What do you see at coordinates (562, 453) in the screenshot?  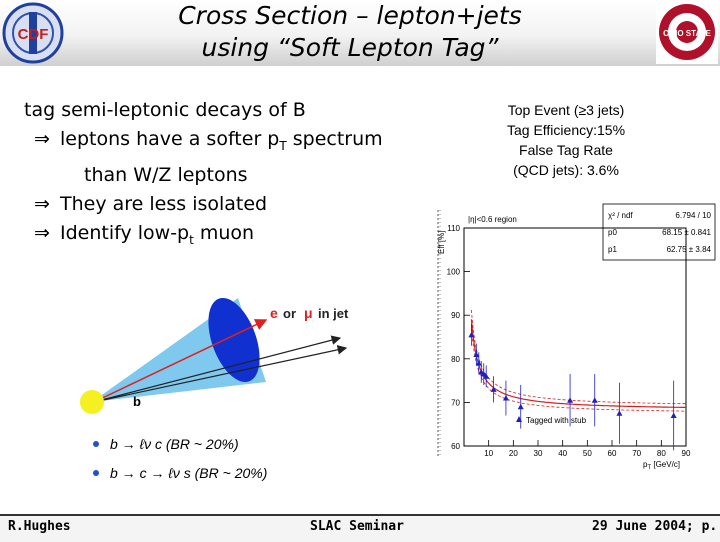 I see `x-tick-label: 40` at bounding box center [562, 453].